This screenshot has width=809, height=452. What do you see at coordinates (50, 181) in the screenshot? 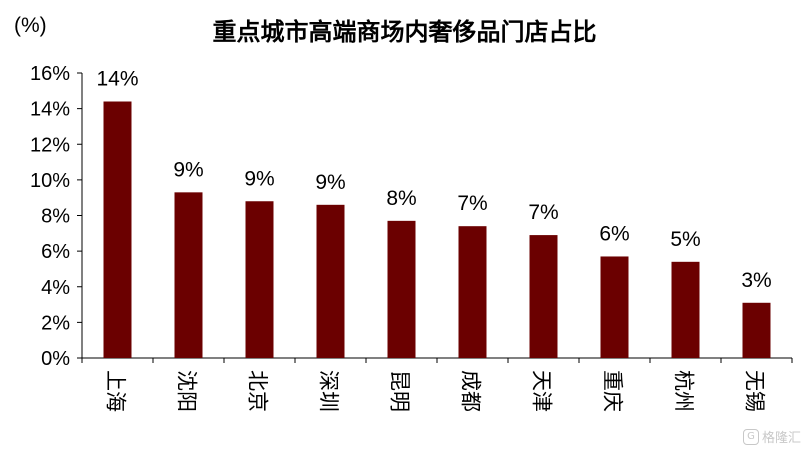
I see `y-tick-label: 10%` at bounding box center [50, 181].